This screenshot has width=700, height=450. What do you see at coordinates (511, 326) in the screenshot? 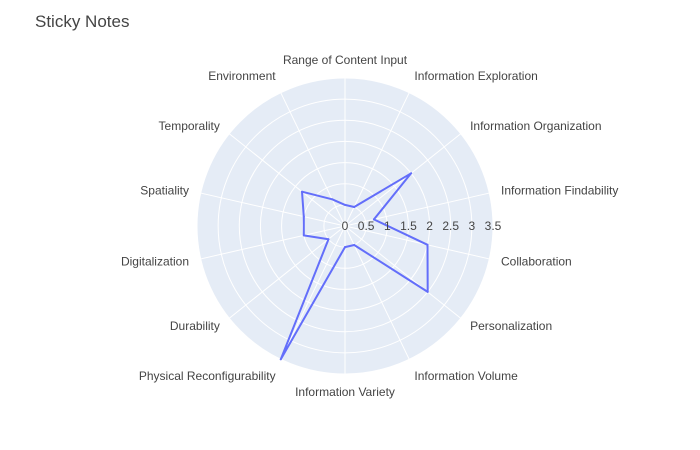
I see `angular-axis-label: Personalization` at bounding box center [511, 326].